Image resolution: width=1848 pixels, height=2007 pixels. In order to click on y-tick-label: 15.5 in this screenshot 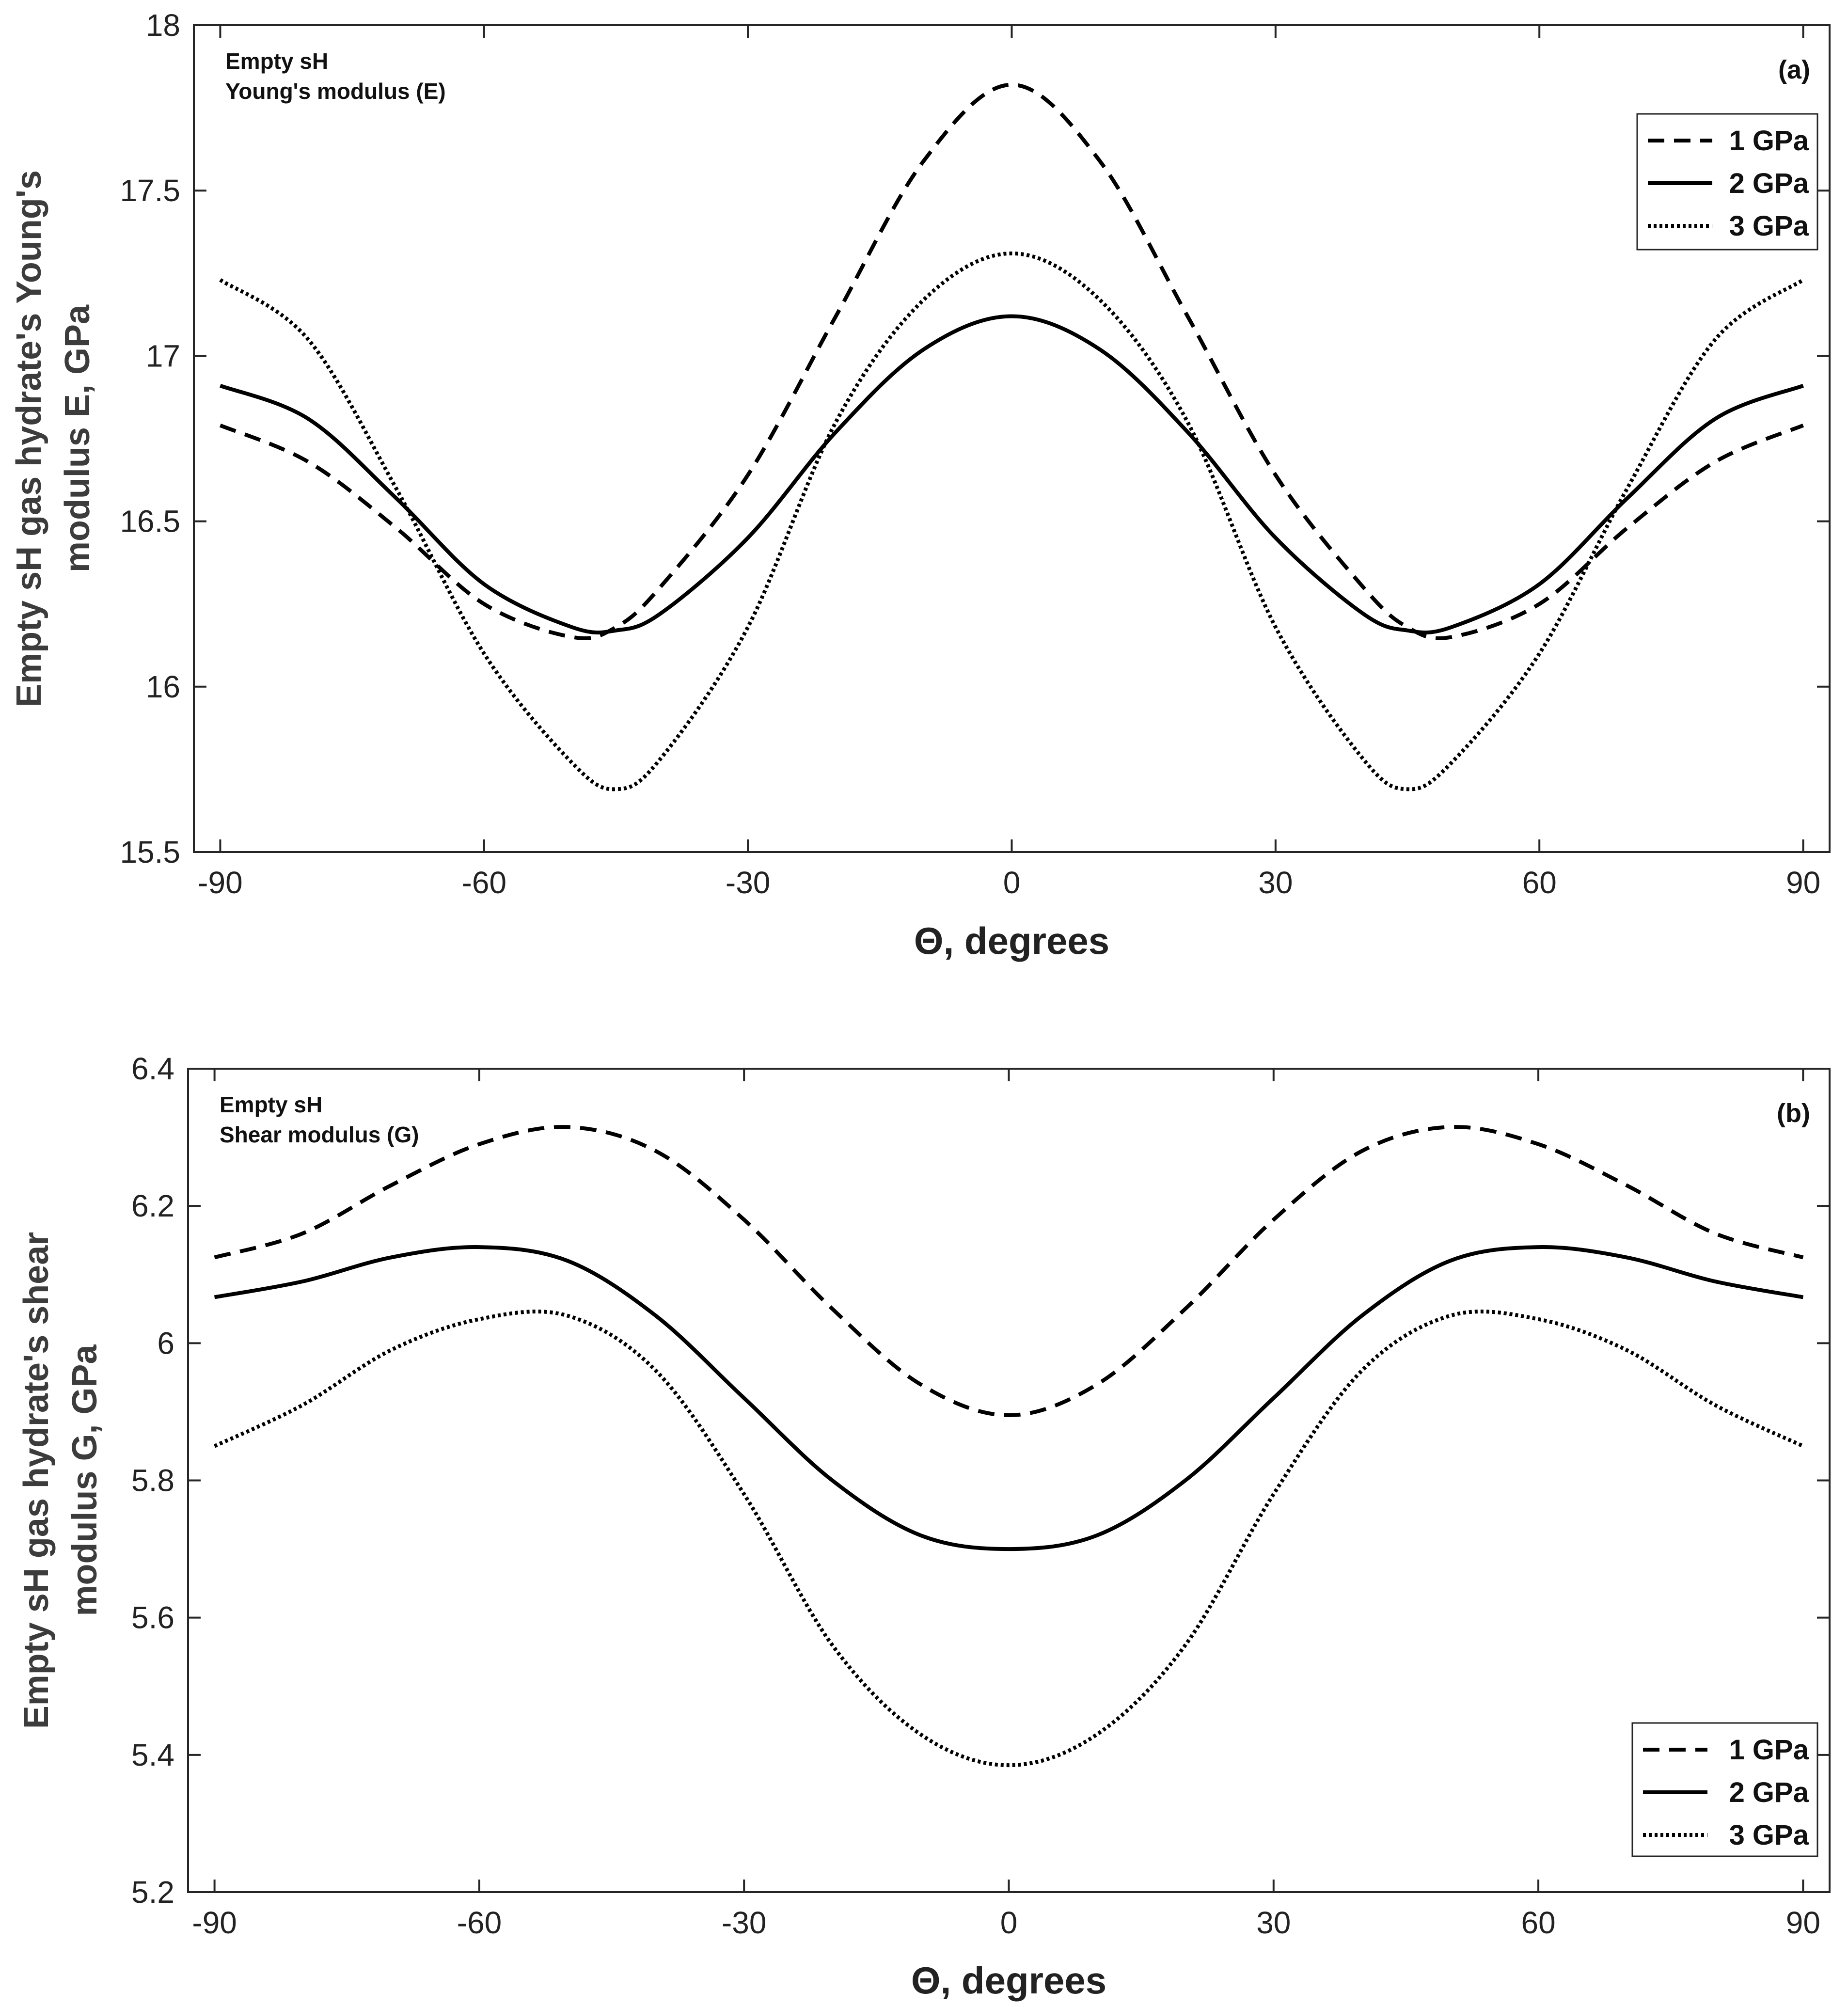, I will do `click(150, 852)`.